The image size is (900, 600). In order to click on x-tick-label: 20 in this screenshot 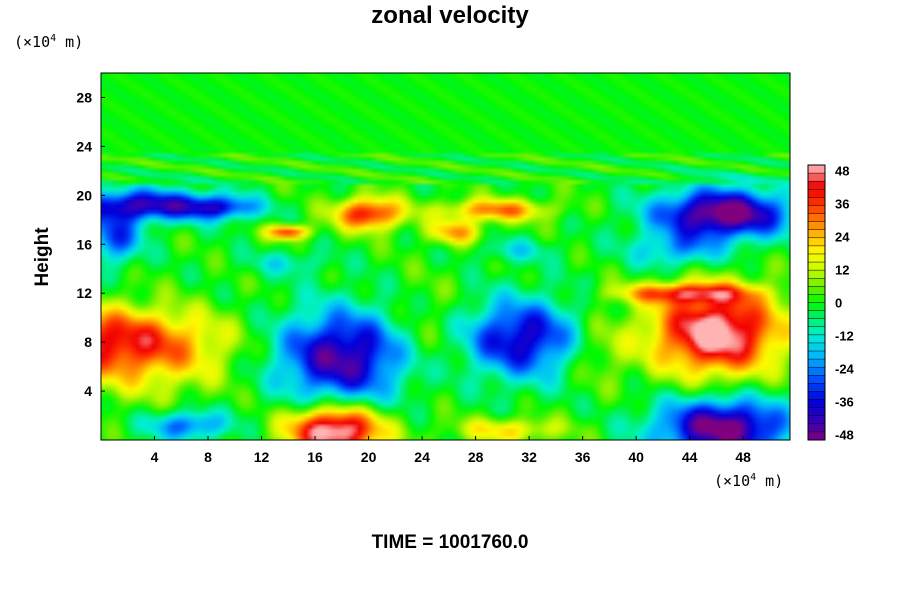, I will do `click(369, 457)`.